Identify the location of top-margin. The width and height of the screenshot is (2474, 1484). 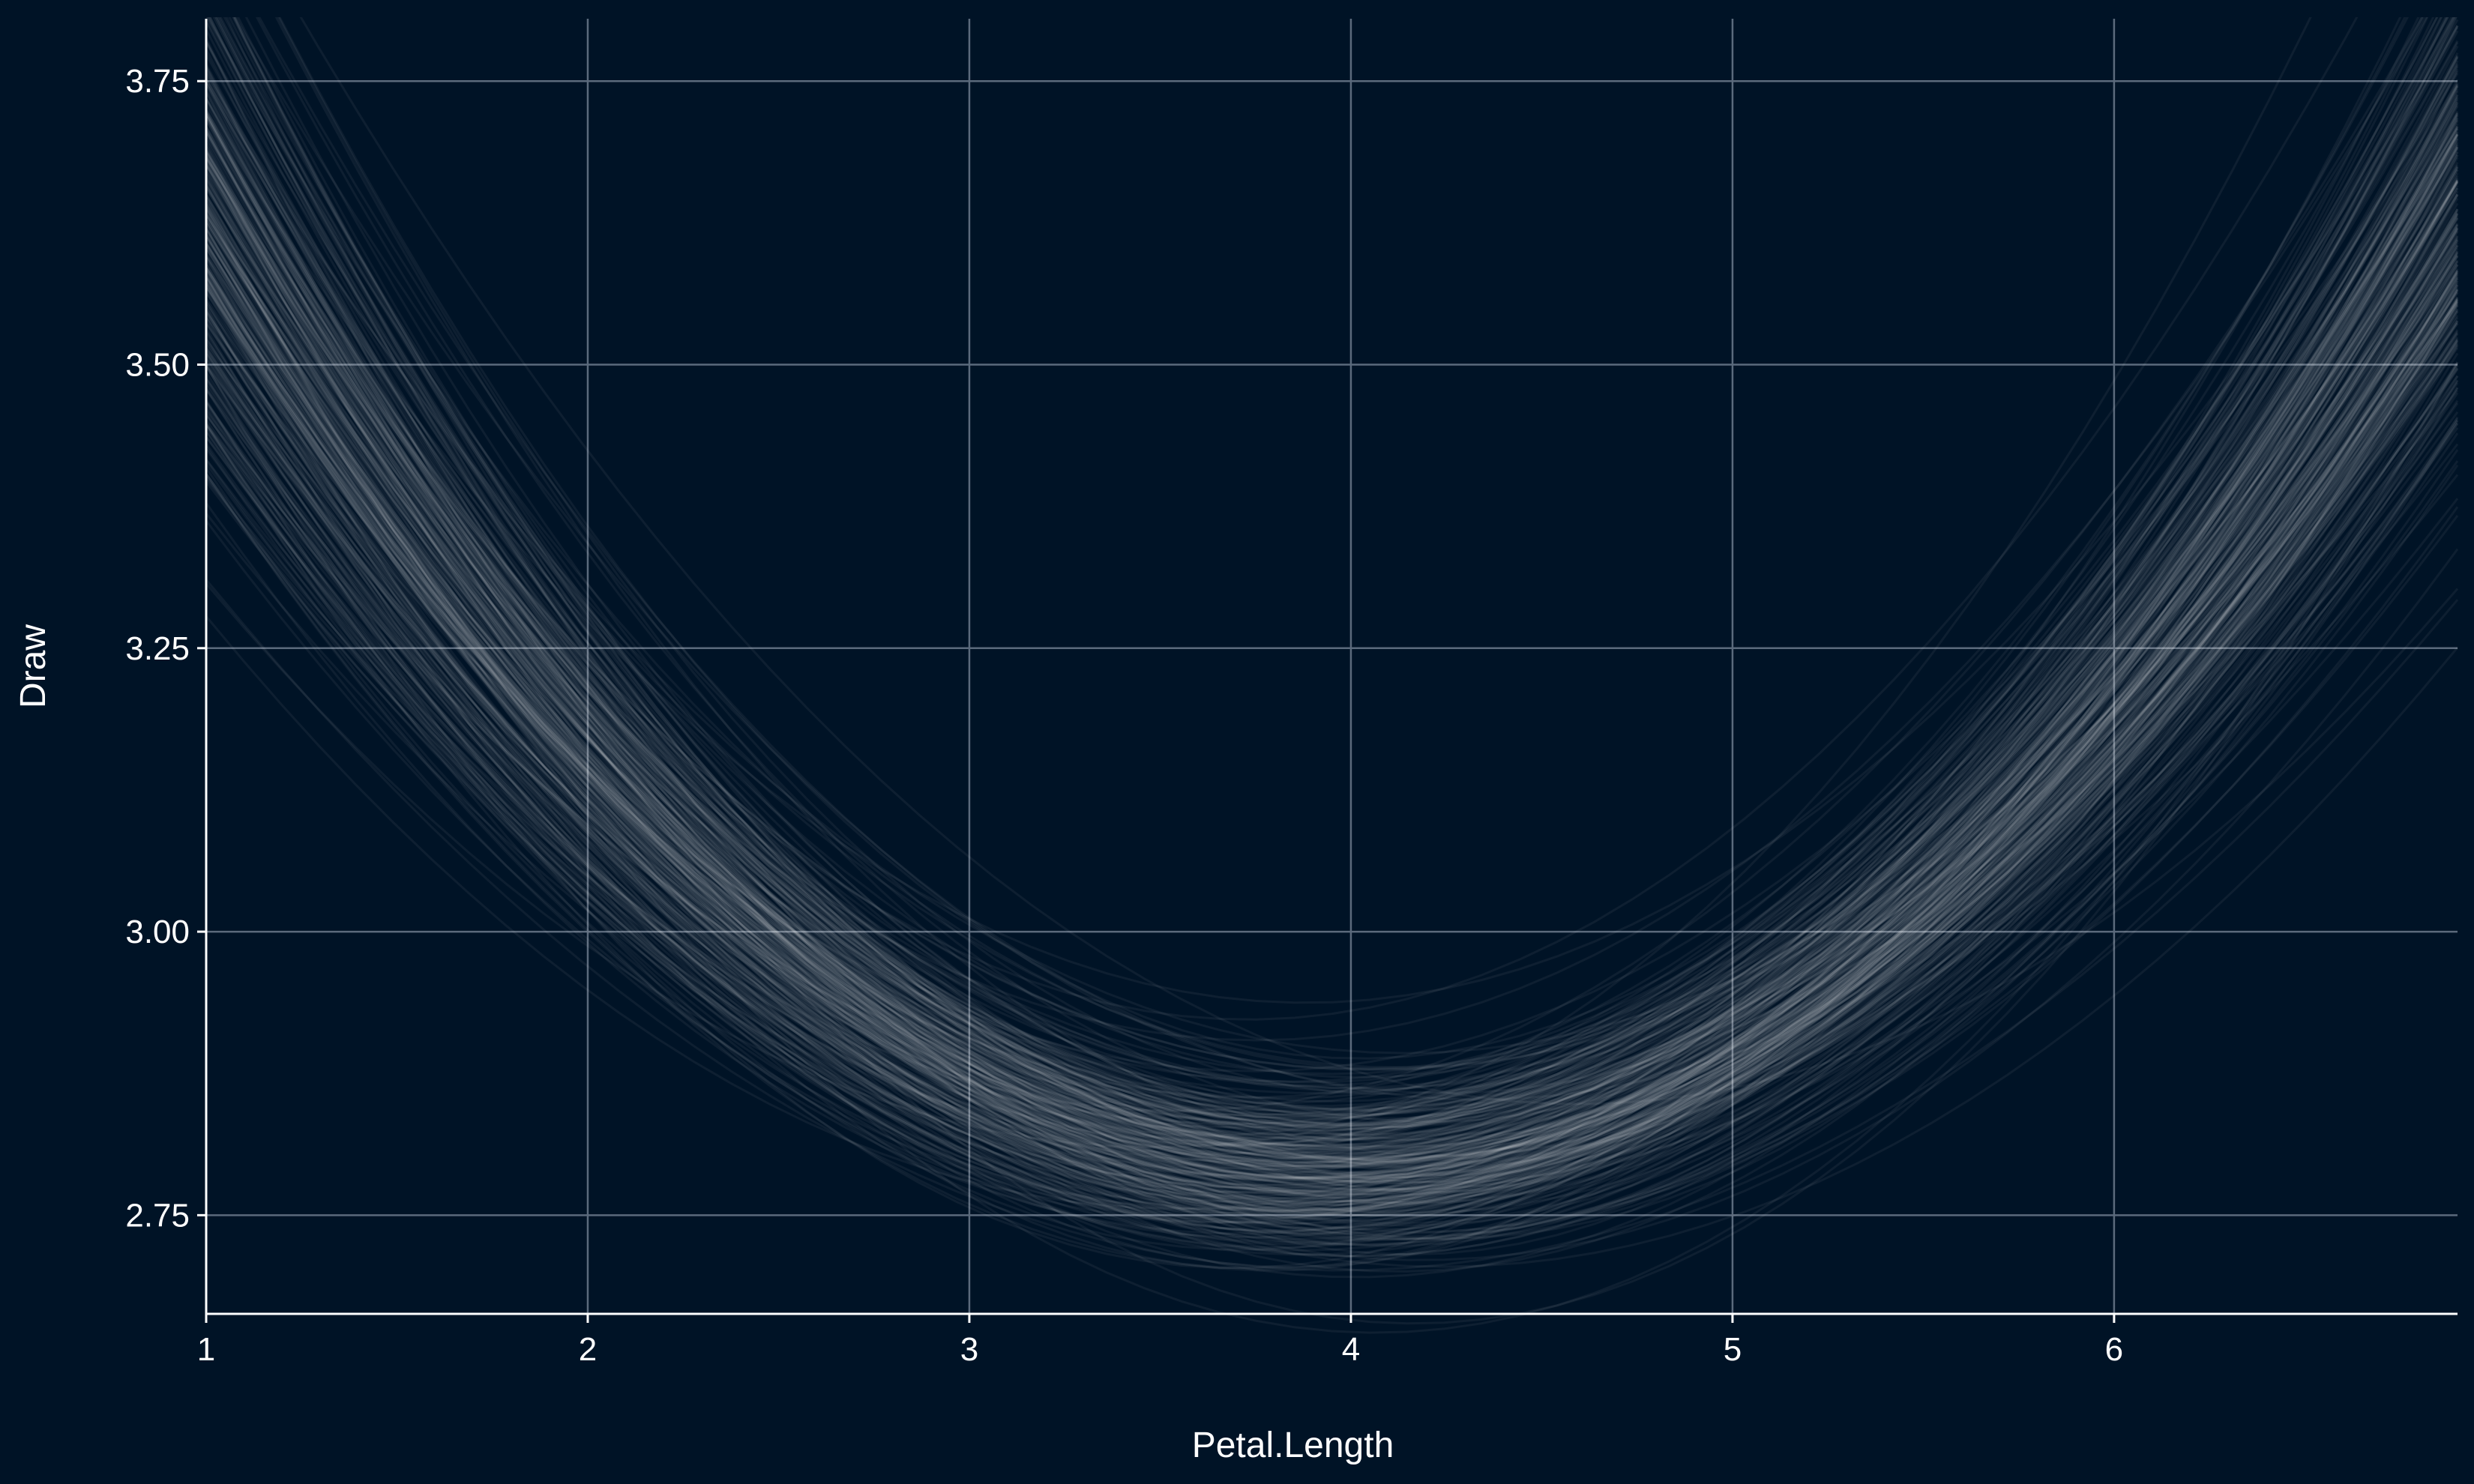
(1237, 8).